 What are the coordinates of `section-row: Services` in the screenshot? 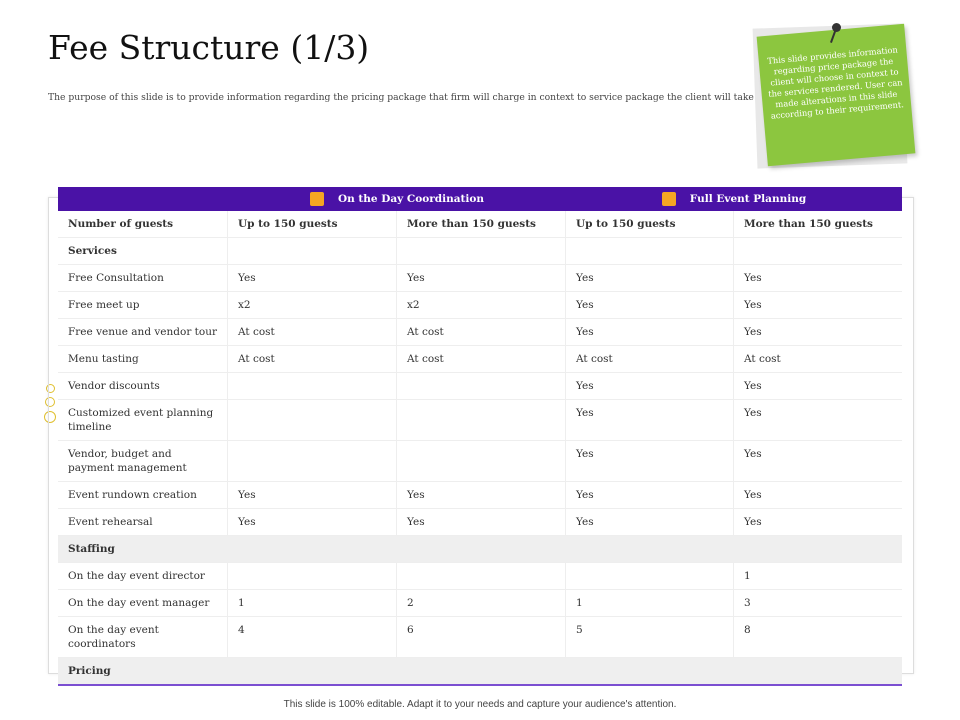 It's located at (480, 251).